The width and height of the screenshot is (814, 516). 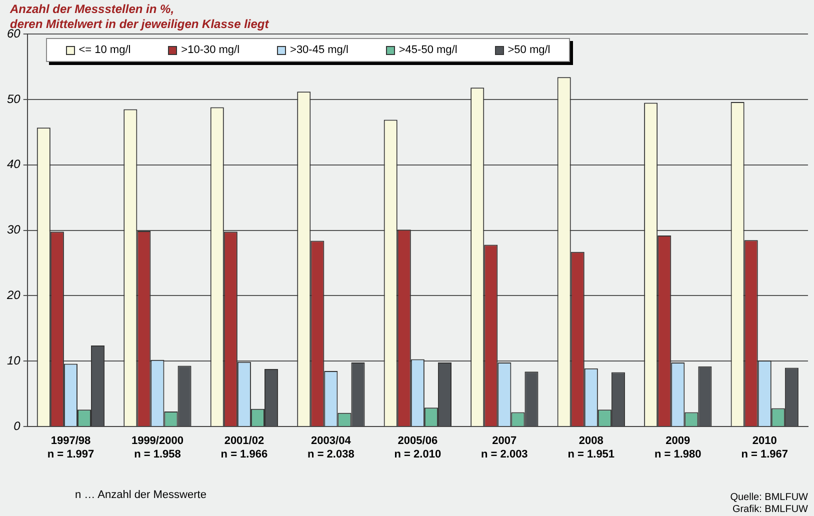 What do you see at coordinates (504, 447) in the screenshot?
I see `x-tick-label: 2007 n = 2.003` at bounding box center [504, 447].